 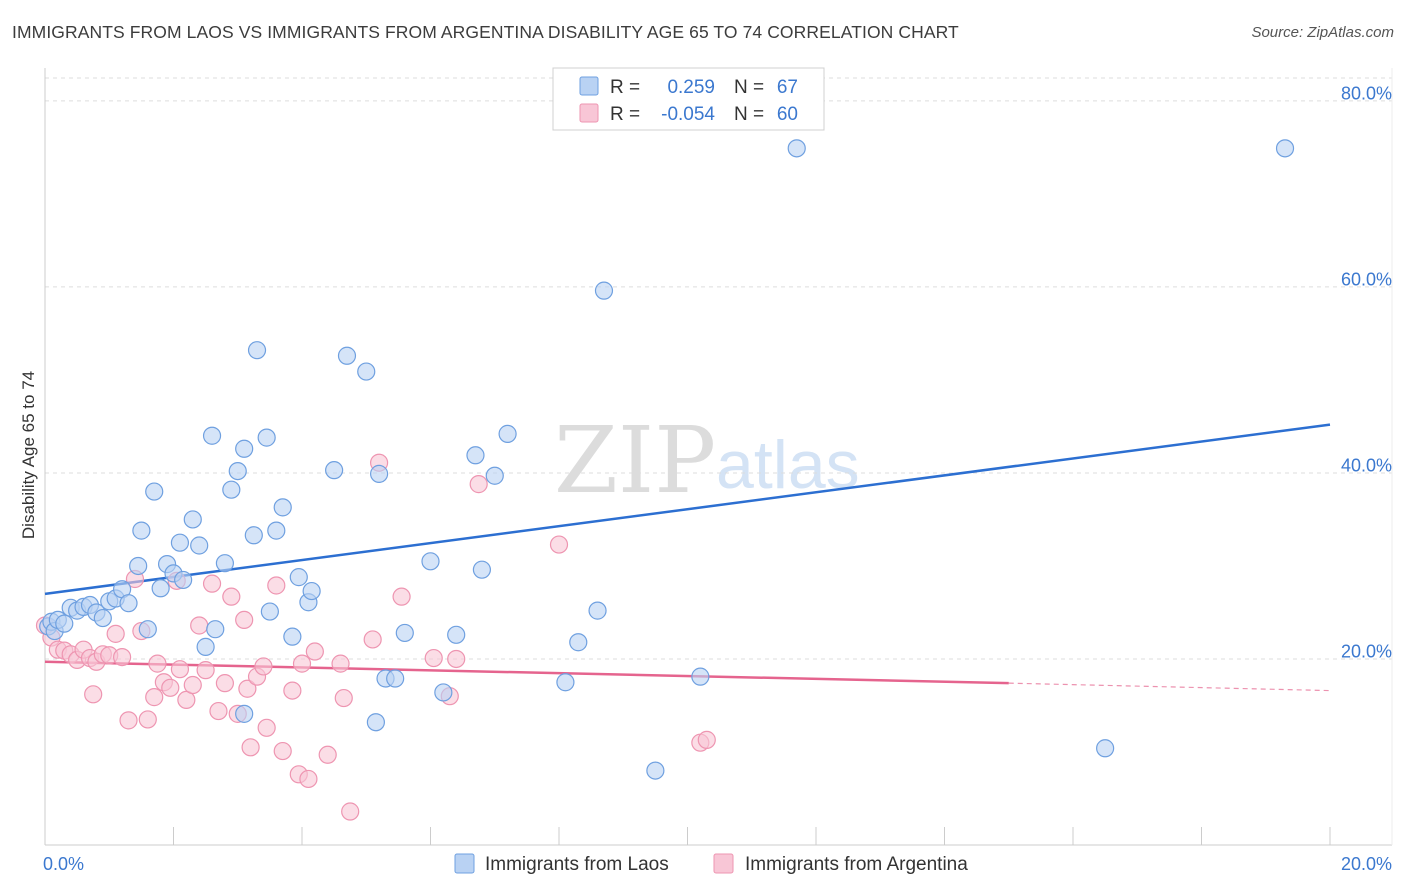 What do you see at coordinates (749, 87) in the screenshot?
I see `stats-legend-n-label-laos: N =` at bounding box center [749, 87].